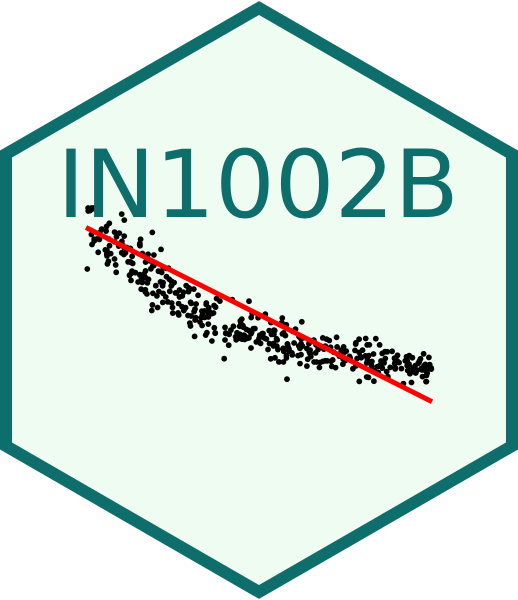 The width and height of the screenshot is (518, 600). What do you see at coordinates (258, 185) in the screenshot?
I see `sticker-title: IN1002B` at bounding box center [258, 185].